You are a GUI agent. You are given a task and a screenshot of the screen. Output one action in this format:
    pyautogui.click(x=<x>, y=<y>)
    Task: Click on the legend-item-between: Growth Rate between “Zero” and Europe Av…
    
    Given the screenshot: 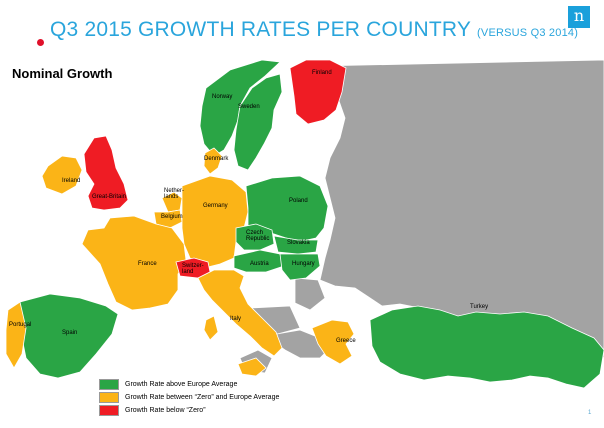 What is the action you would take?
    pyautogui.click(x=189, y=397)
    